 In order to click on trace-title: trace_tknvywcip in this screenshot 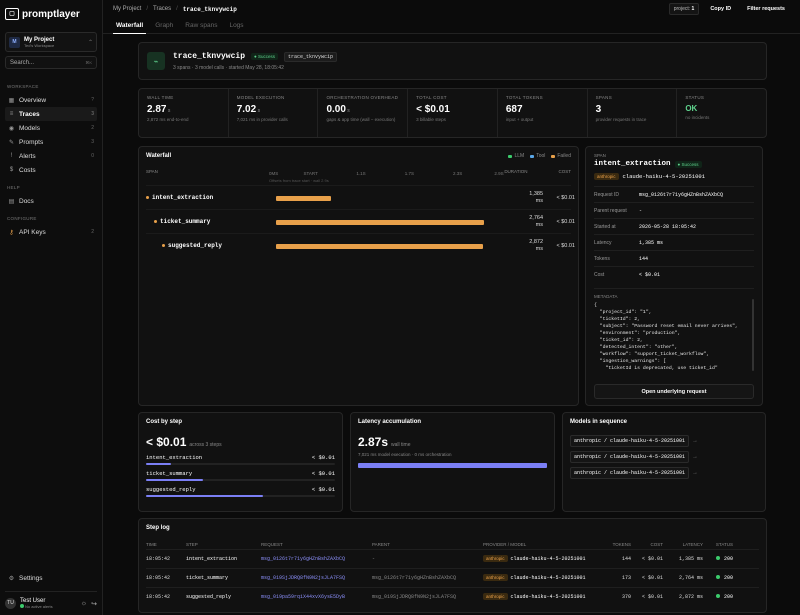, I will do `click(209, 56)`.